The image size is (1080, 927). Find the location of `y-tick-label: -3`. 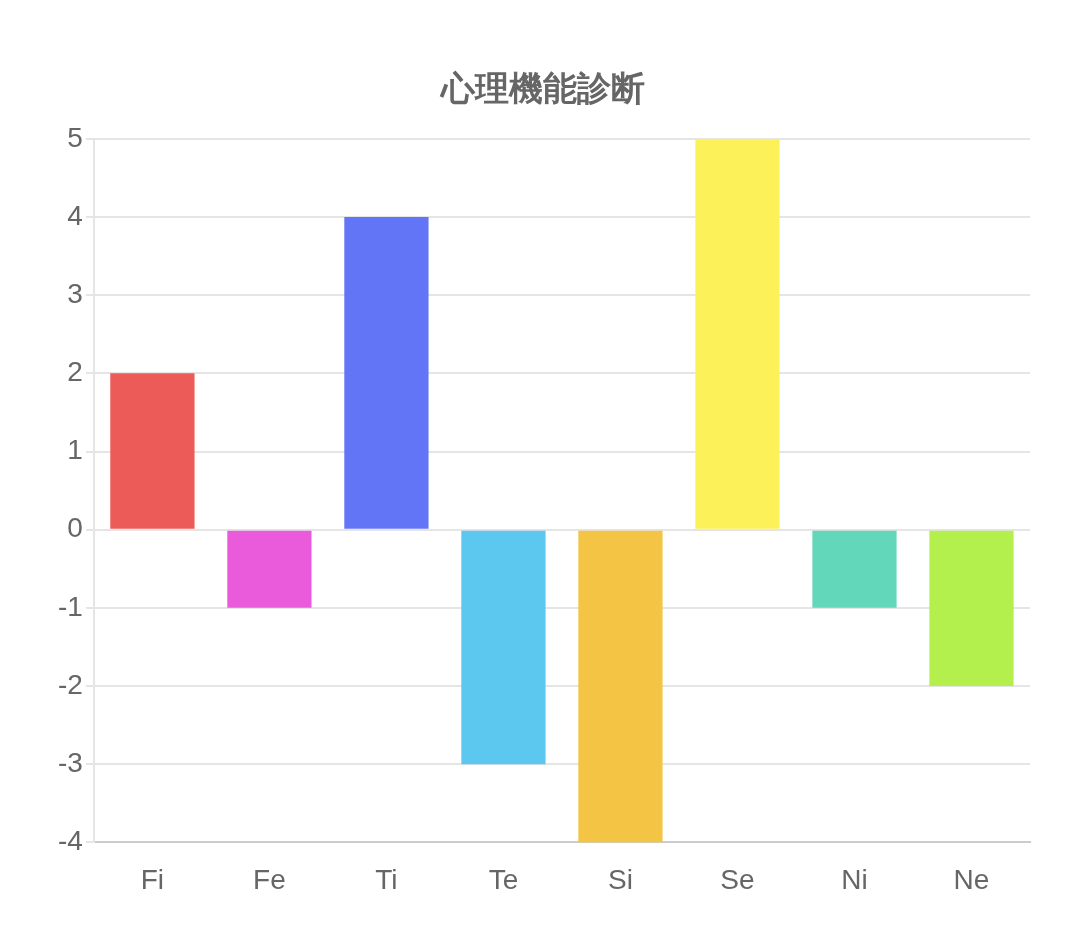

y-tick-label: -3 is located at coordinates (70, 762).